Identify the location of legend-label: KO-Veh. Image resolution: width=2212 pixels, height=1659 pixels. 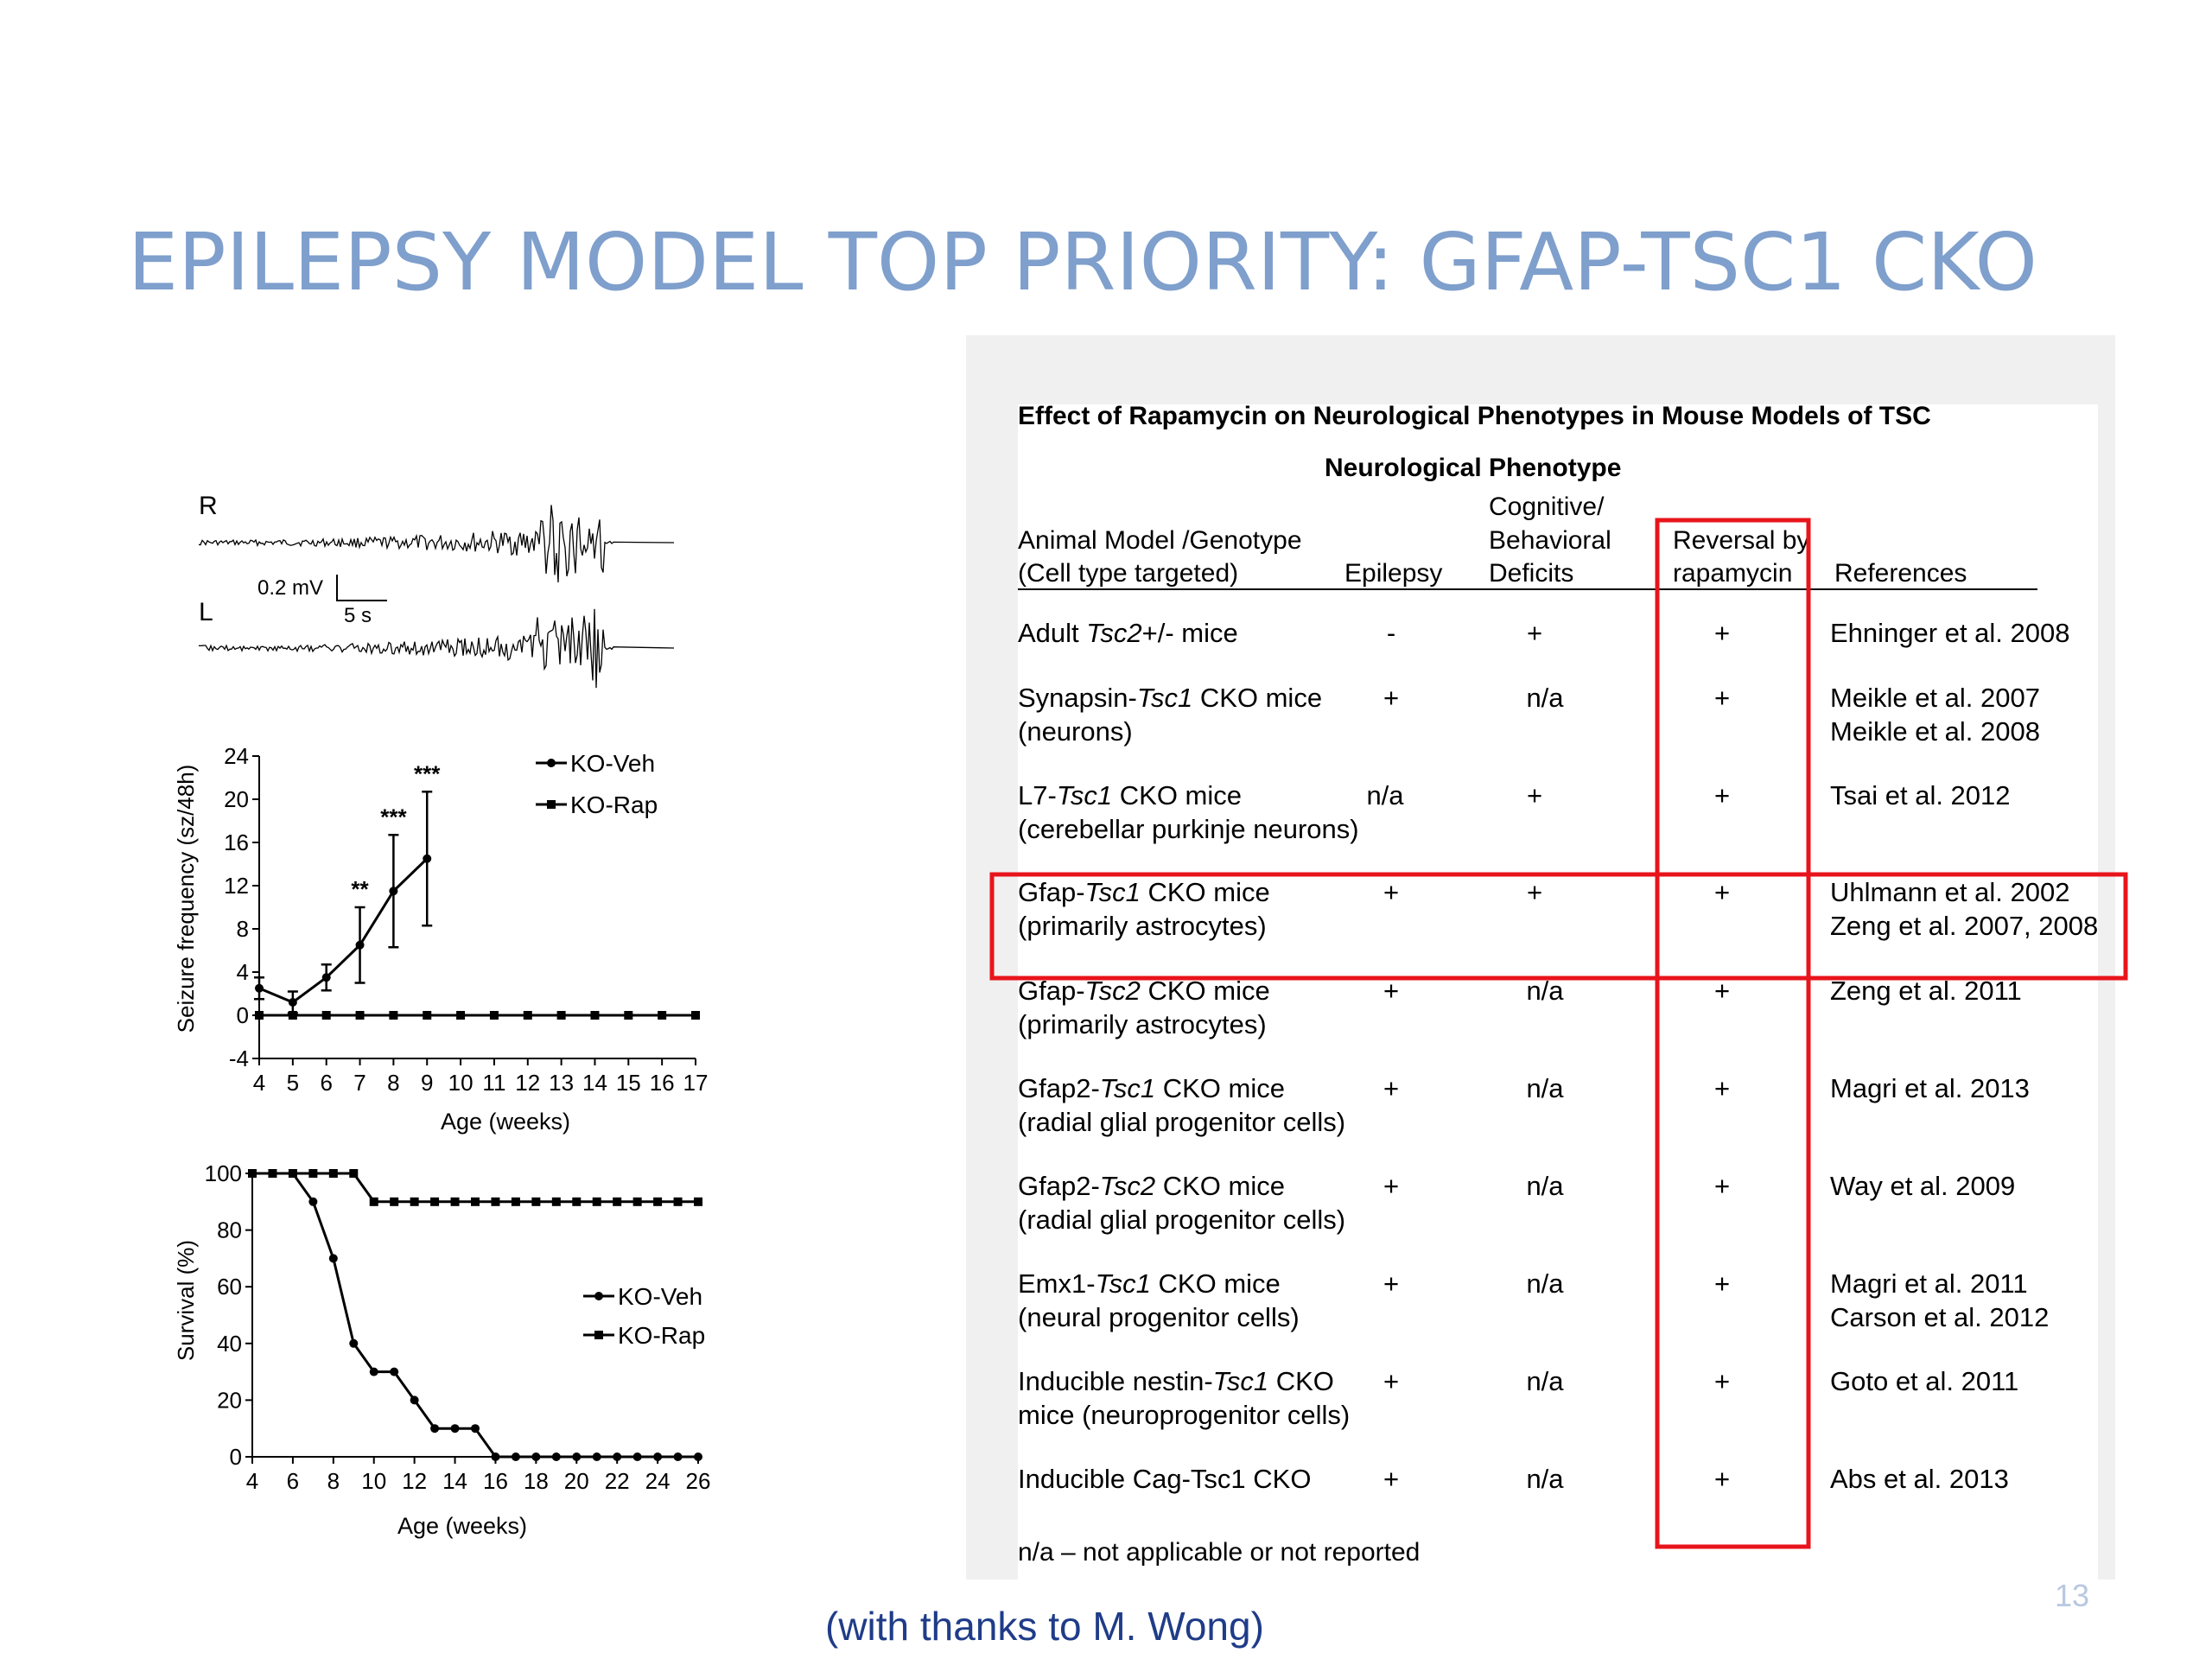
(660, 1296).